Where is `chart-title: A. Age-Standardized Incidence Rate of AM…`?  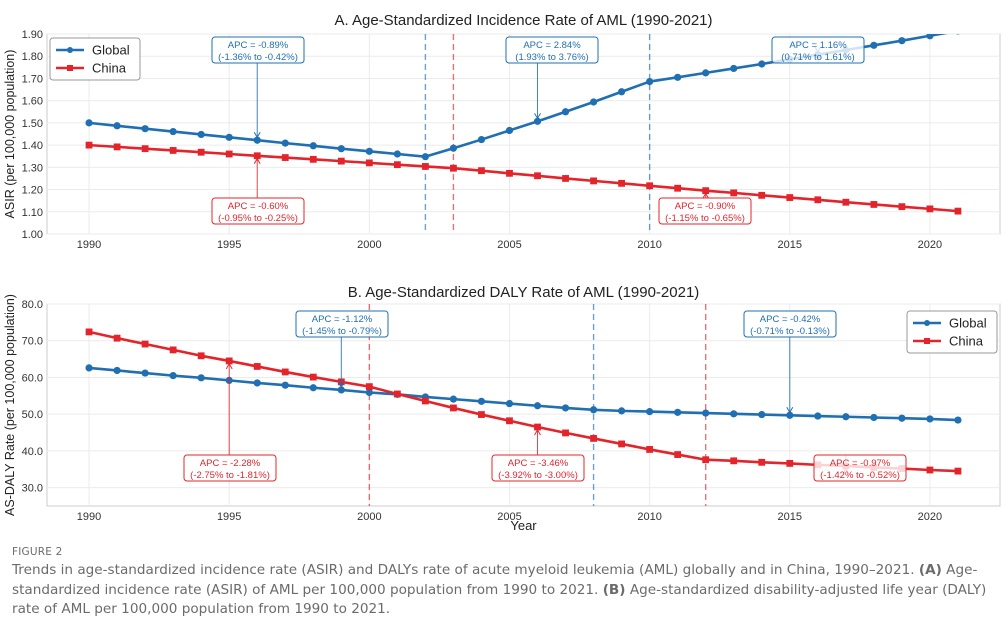 chart-title: A. Age-Standardized Incidence Rate of AM… is located at coordinates (523, 20).